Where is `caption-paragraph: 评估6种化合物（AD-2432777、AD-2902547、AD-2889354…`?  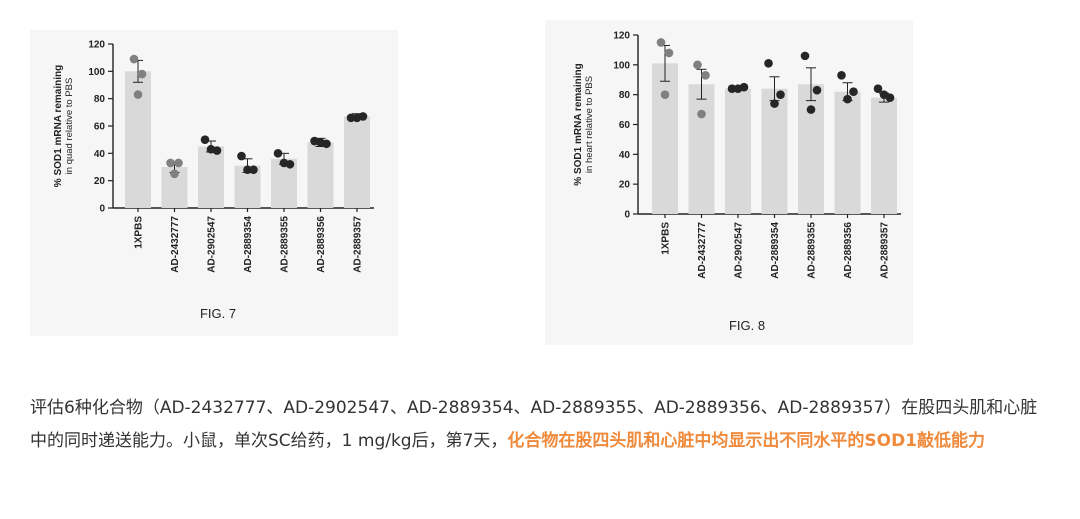 caption-paragraph: 评估6种化合物（AD-2432777、AD-2902547、AD-2889354… is located at coordinates (540, 425).